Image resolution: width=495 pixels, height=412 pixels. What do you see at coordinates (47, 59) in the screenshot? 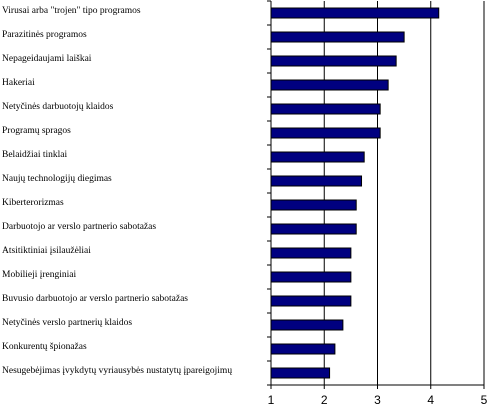
I see `y-tick-label: Nepageidaujami laiškai` at bounding box center [47, 59].